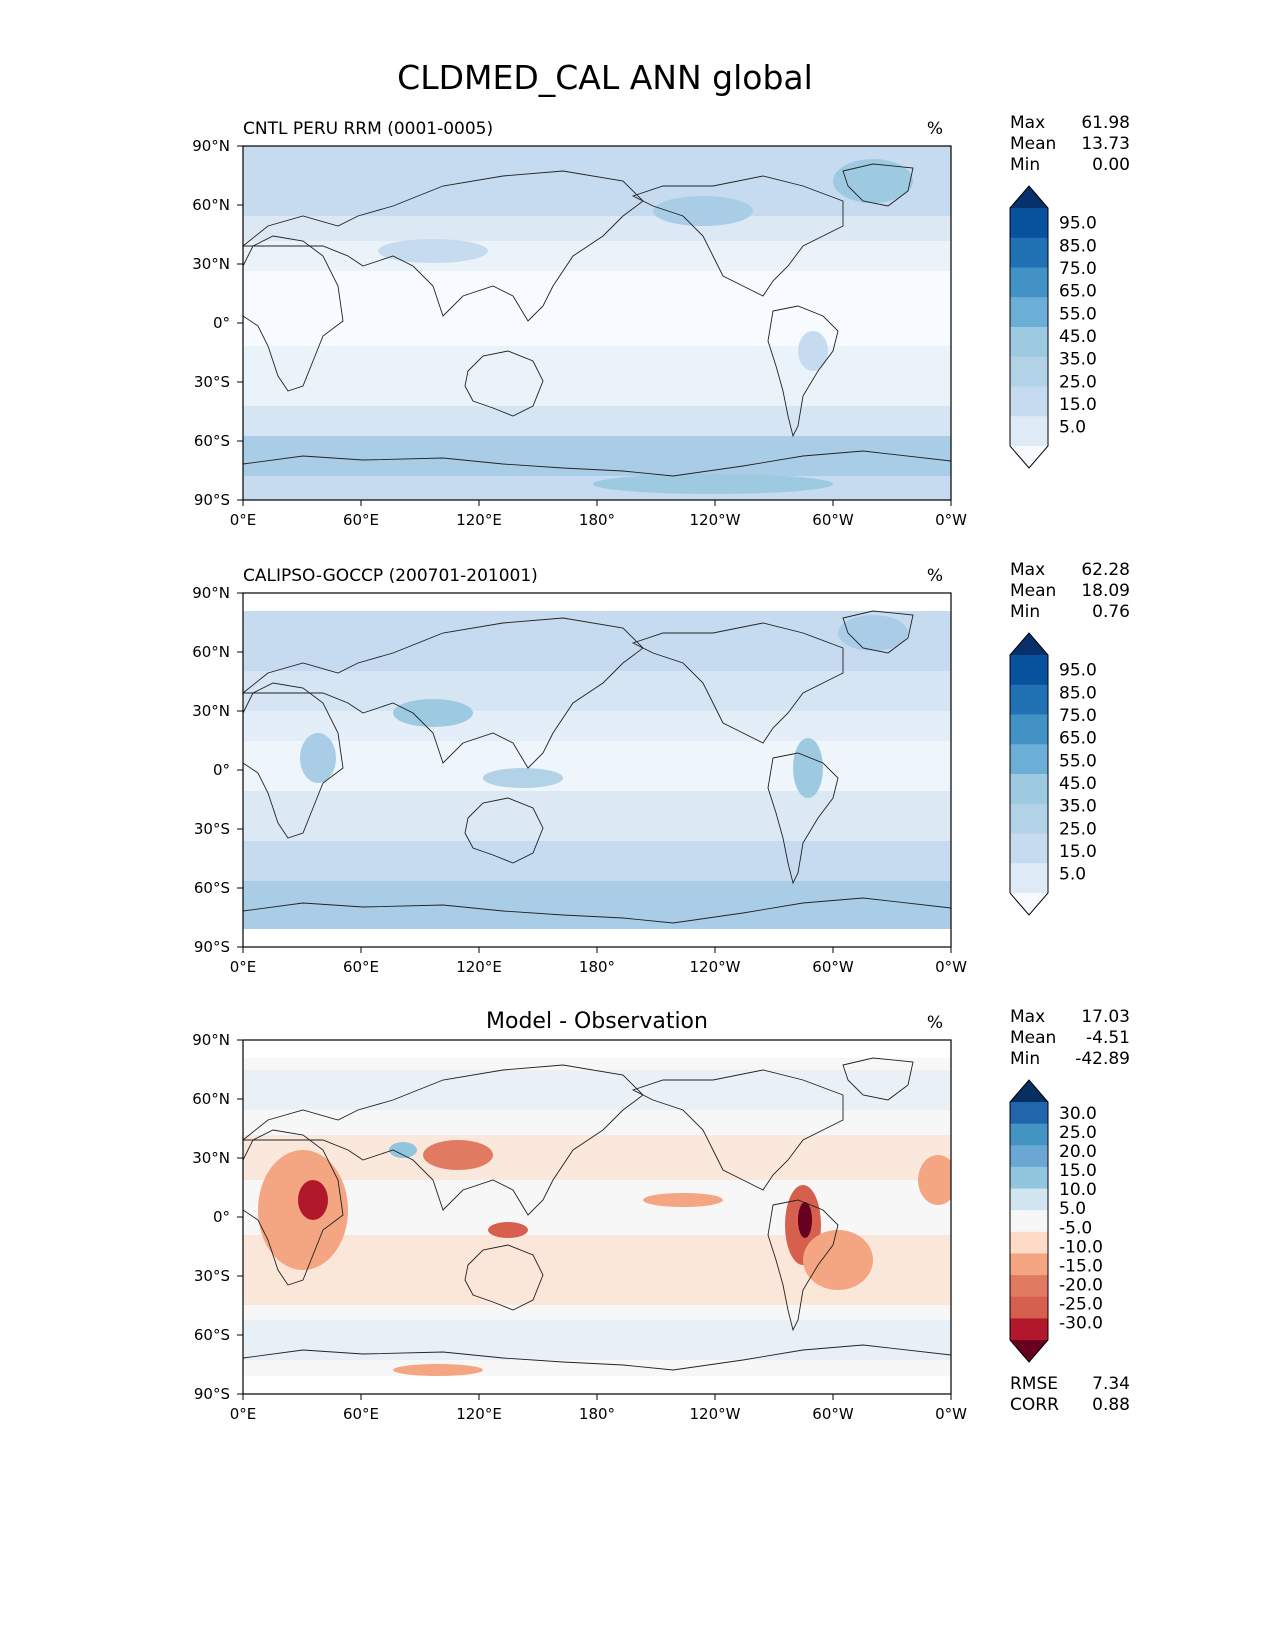 This screenshot has width=1275, height=1650. What do you see at coordinates (605, 77) in the screenshot?
I see `figure-title: CLDMED_CAL ANN global` at bounding box center [605, 77].